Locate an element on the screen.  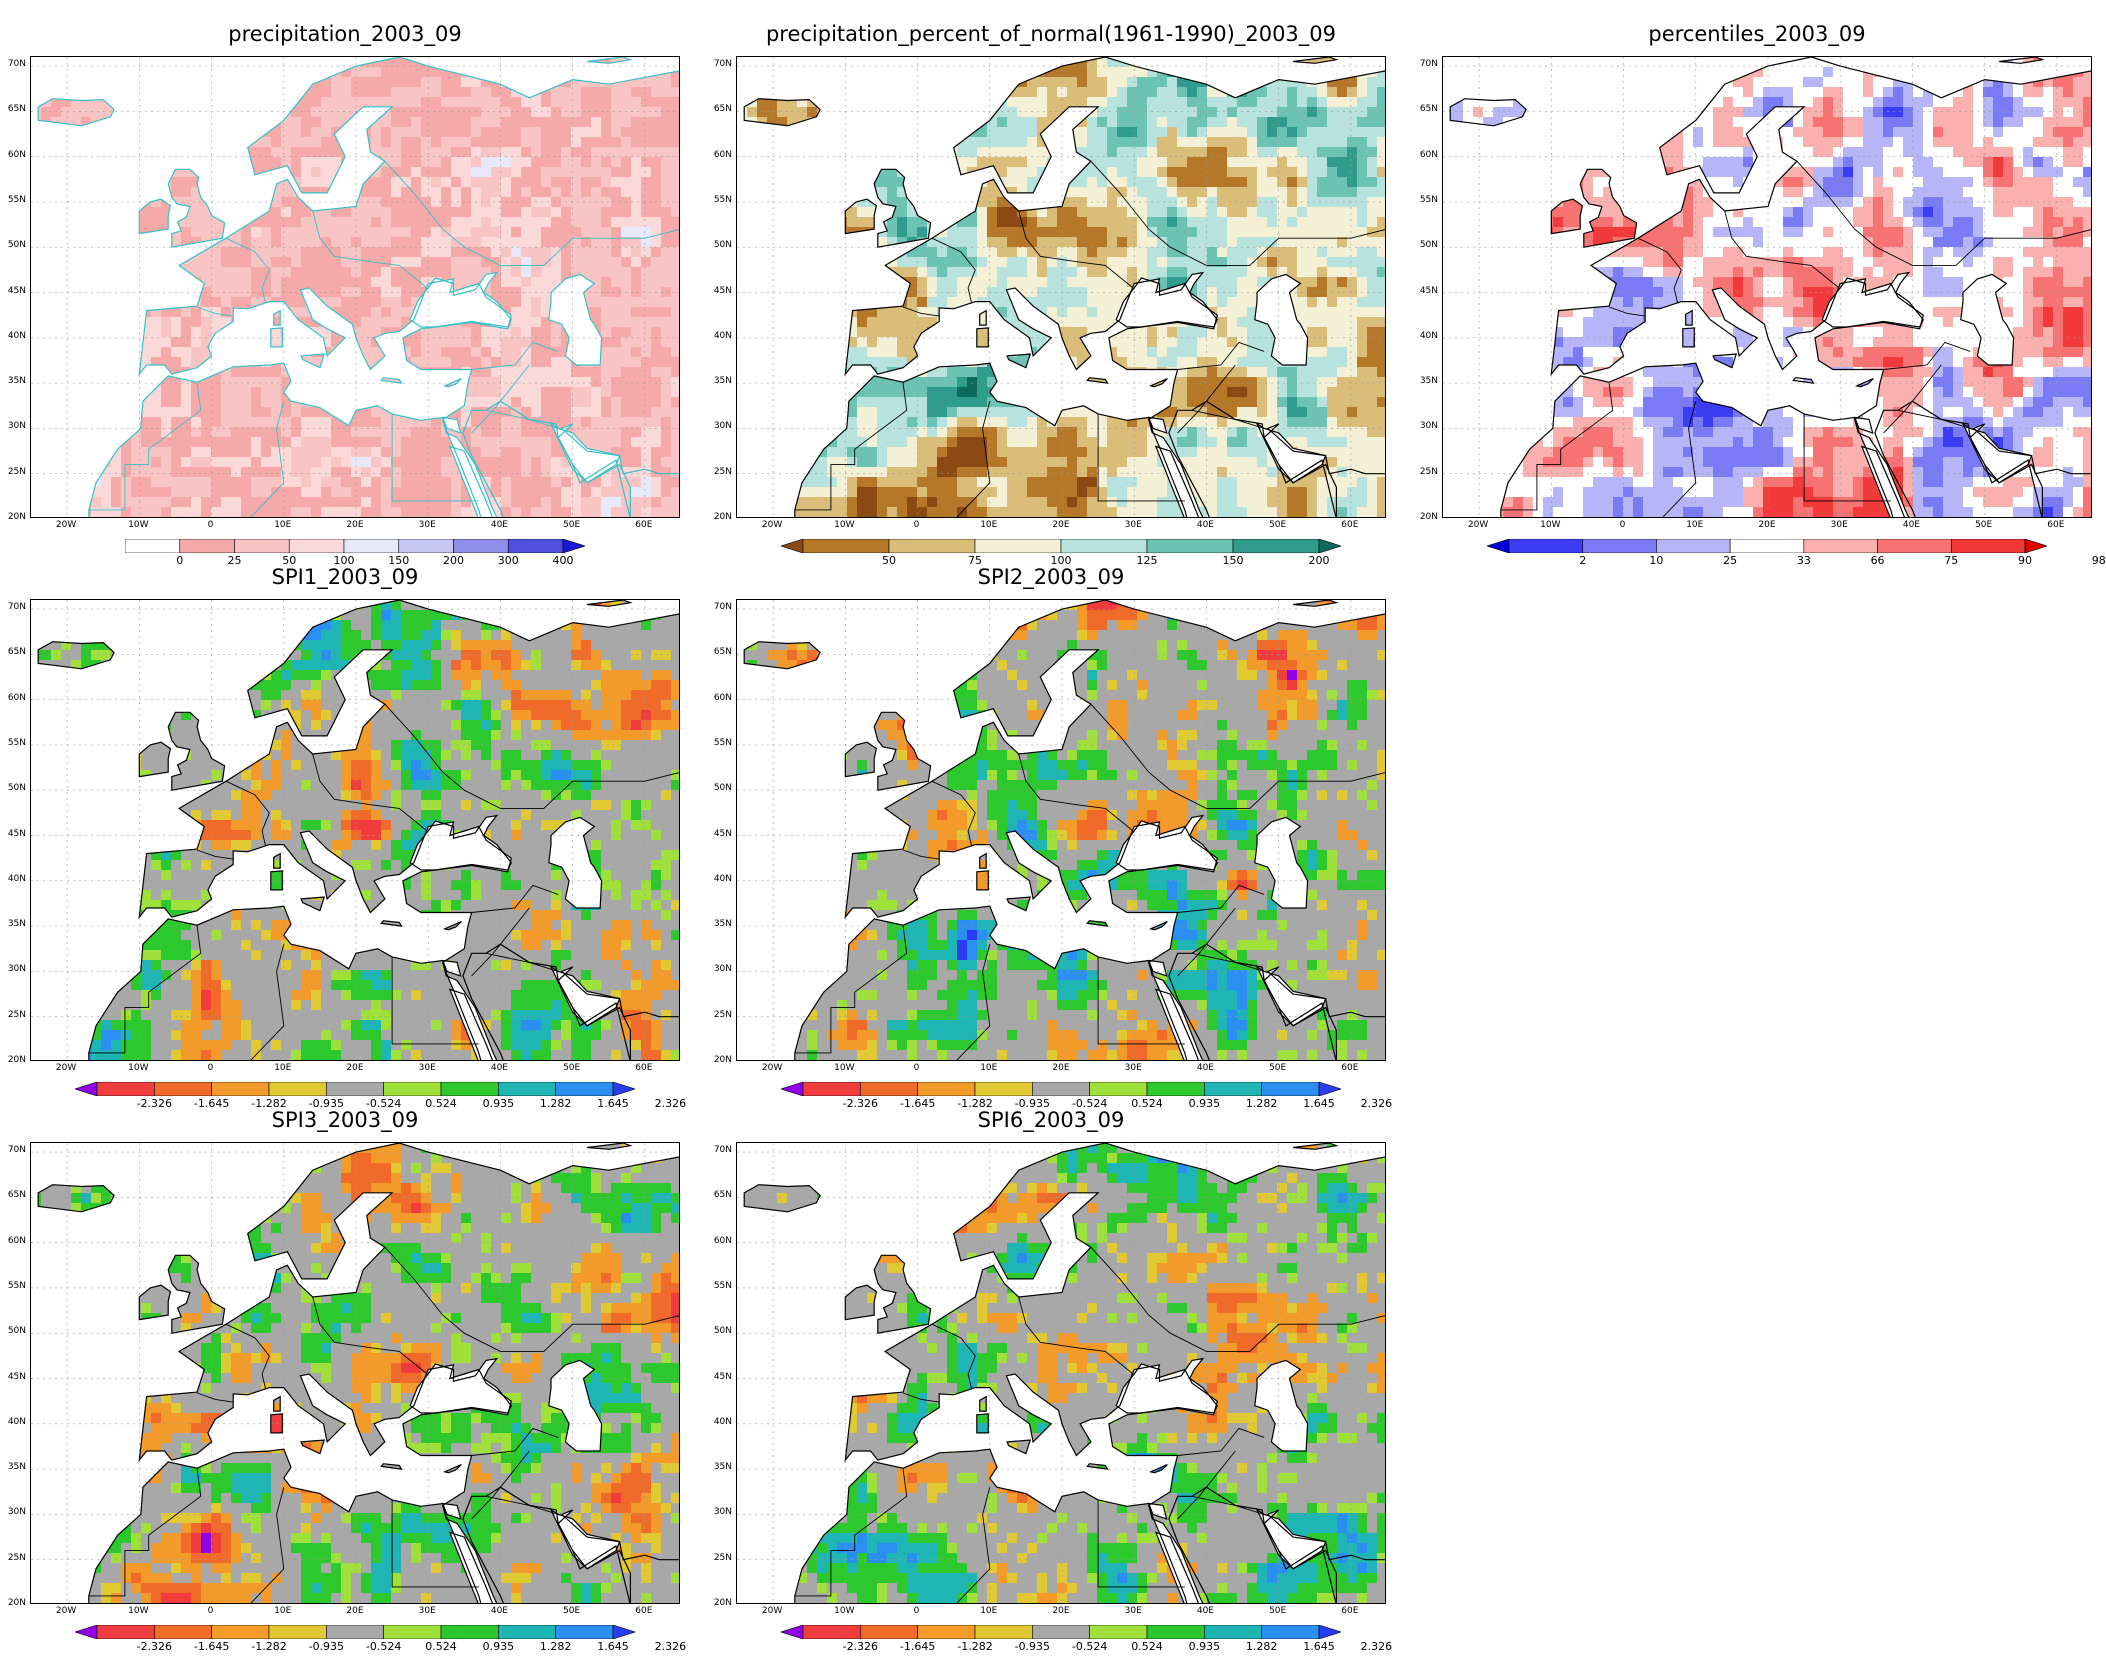
panel-title: SPI3_2003_09 is located at coordinates (345, 1120).